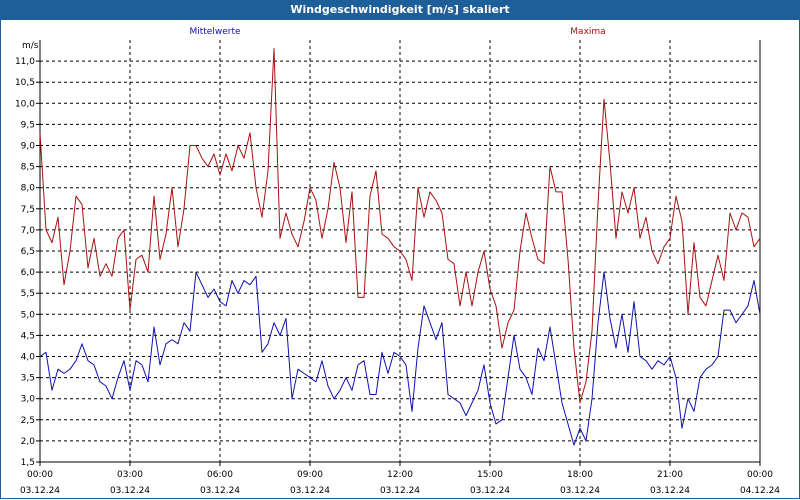 The width and height of the screenshot is (800, 500). I want to click on y-tick-label: 4,0, so click(28, 358).